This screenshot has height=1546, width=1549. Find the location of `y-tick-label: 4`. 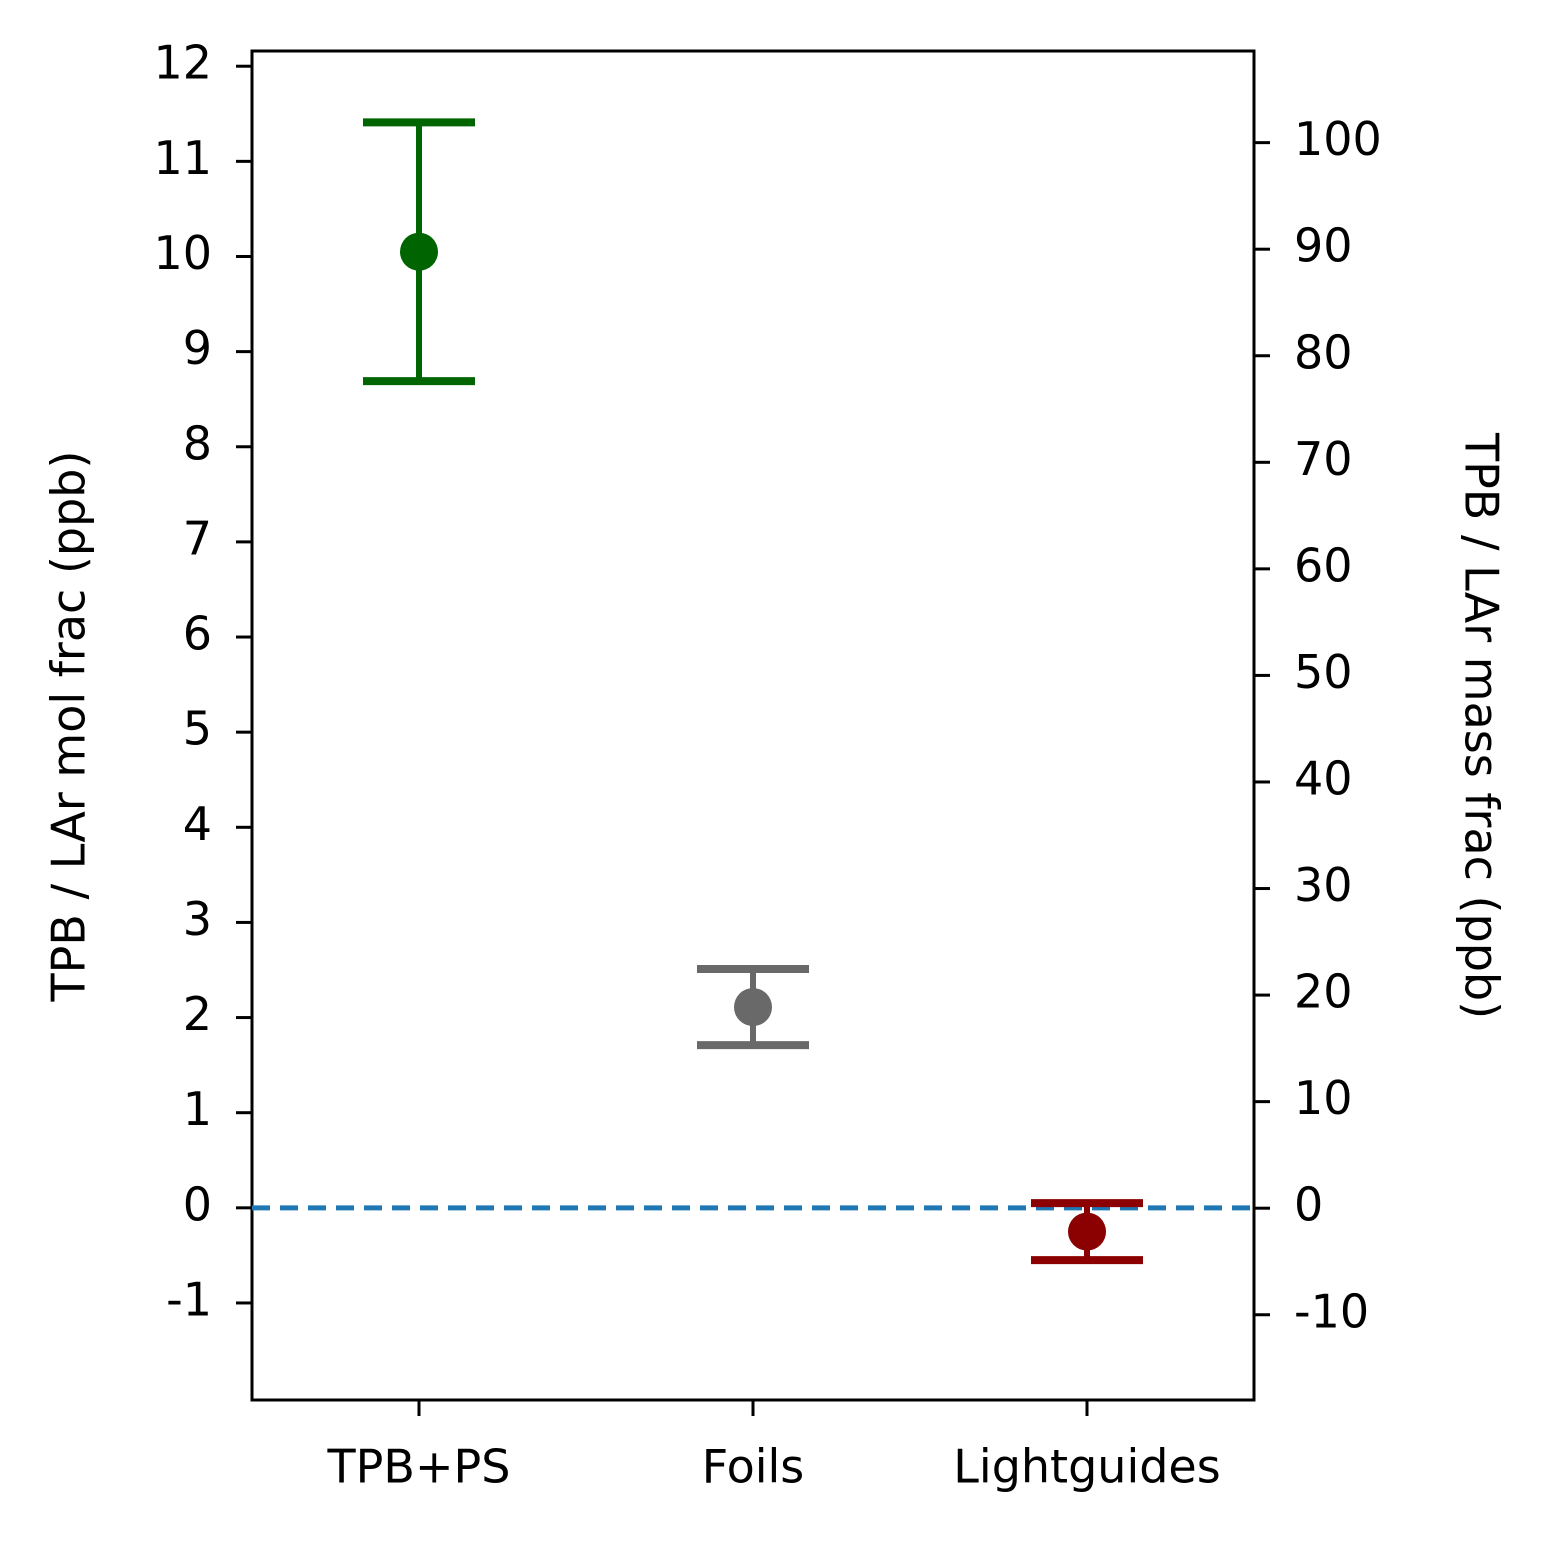

y-tick-label: 4 is located at coordinates (197, 824).